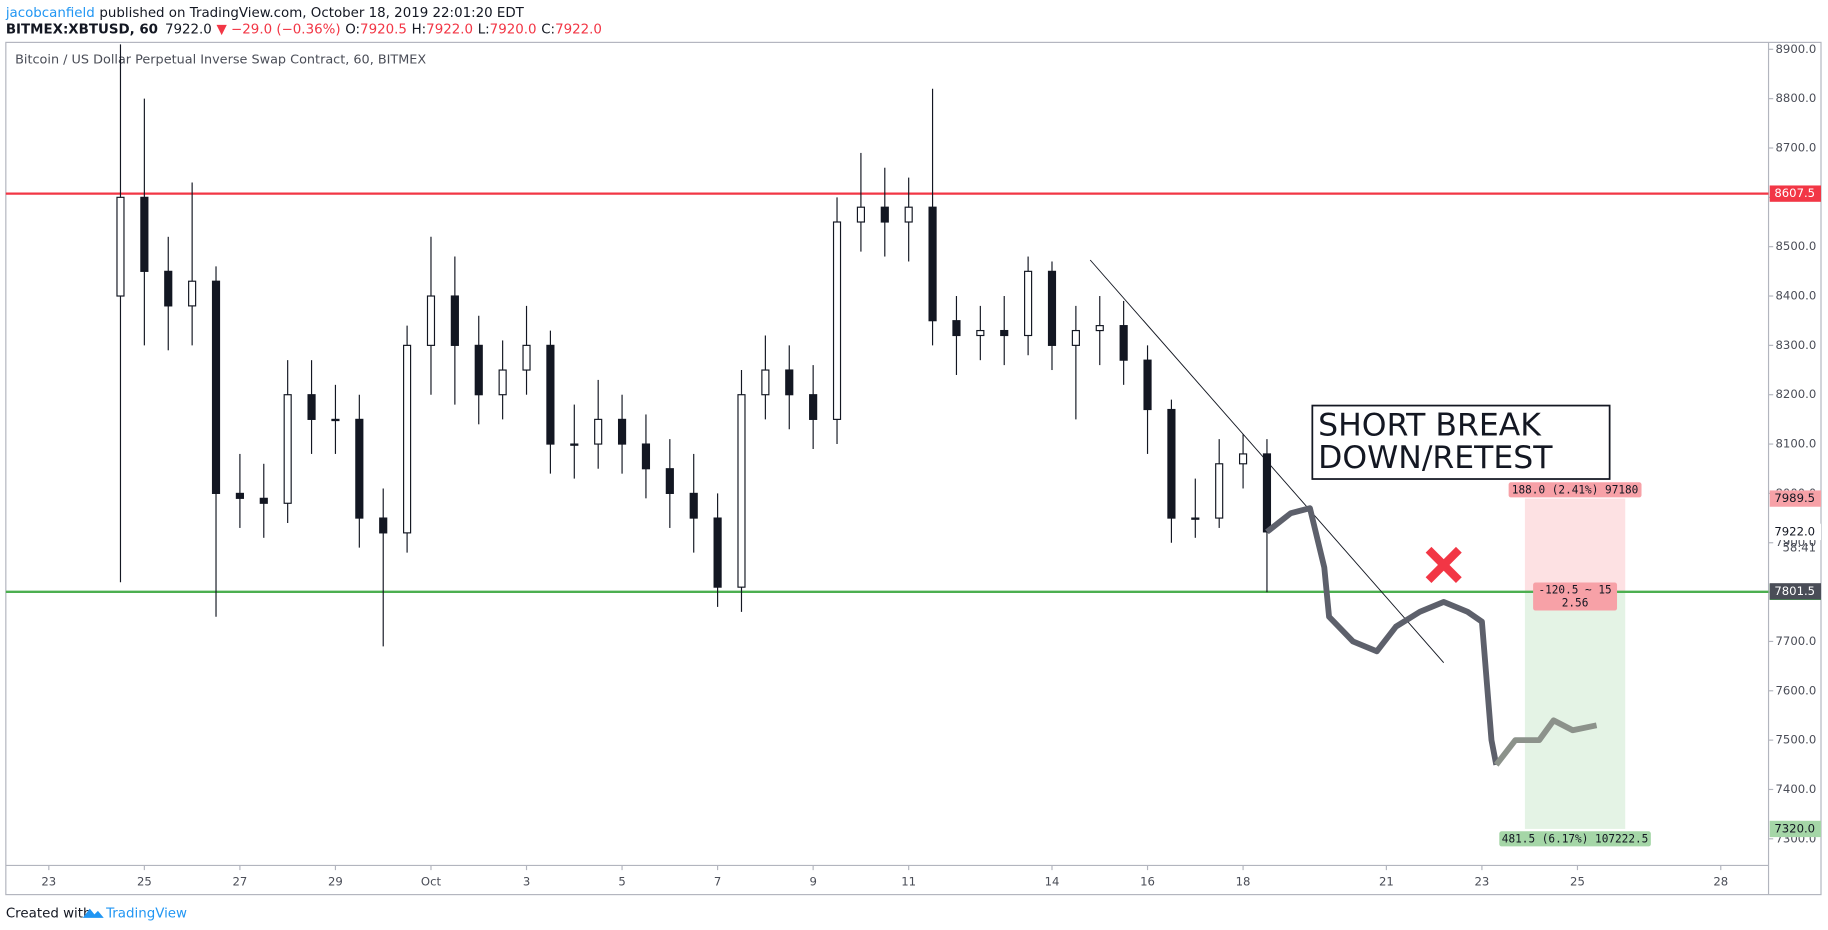  What do you see at coordinates (1243, 881) in the screenshot?
I see `x-tick-label: 18` at bounding box center [1243, 881].